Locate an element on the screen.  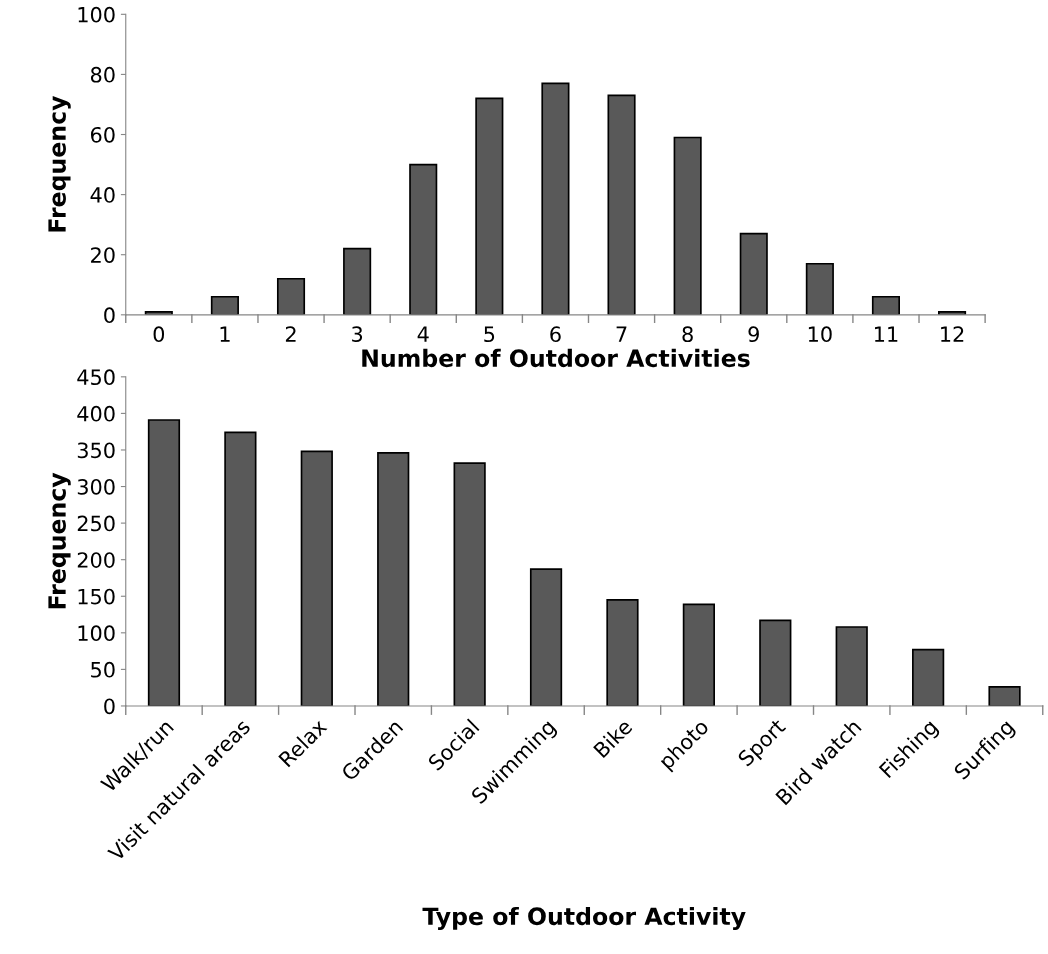
x-tick-label: 12 is located at coordinates (952, 334).